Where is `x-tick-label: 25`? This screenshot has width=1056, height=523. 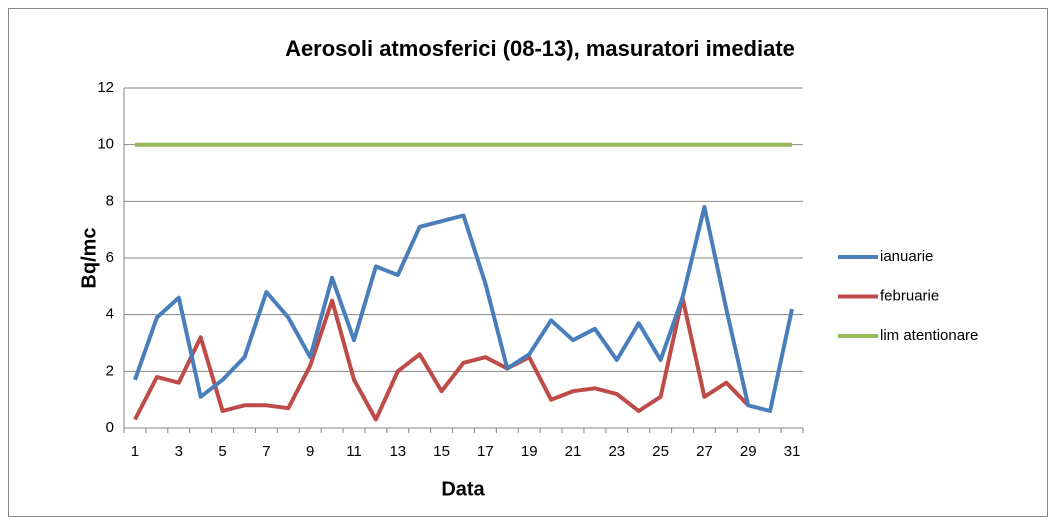
x-tick-label: 25 is located at coordinates (660, 451).